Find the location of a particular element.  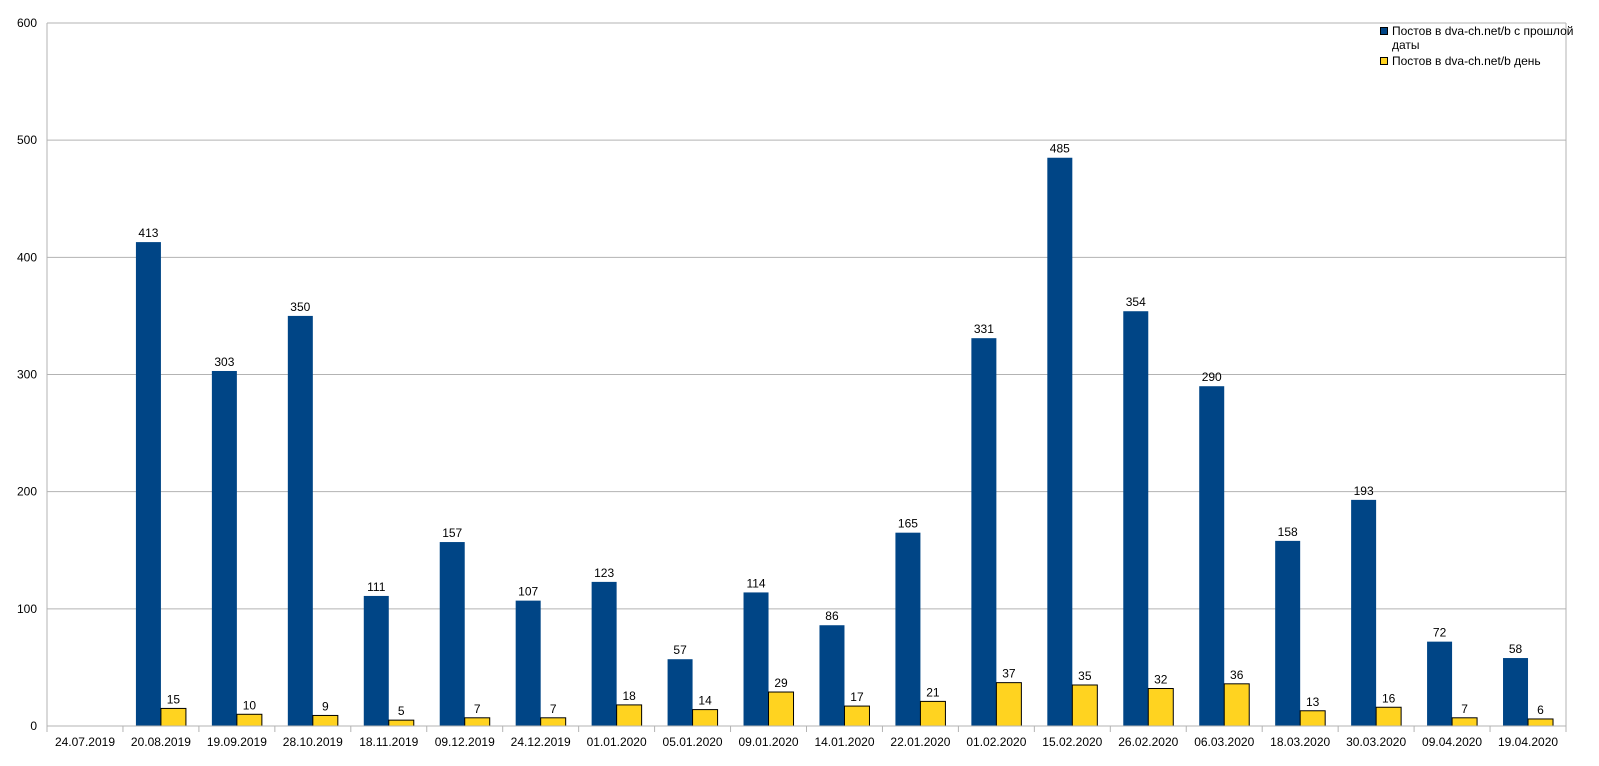

y-tick-label: 600 is located at coordinates (27, 23).